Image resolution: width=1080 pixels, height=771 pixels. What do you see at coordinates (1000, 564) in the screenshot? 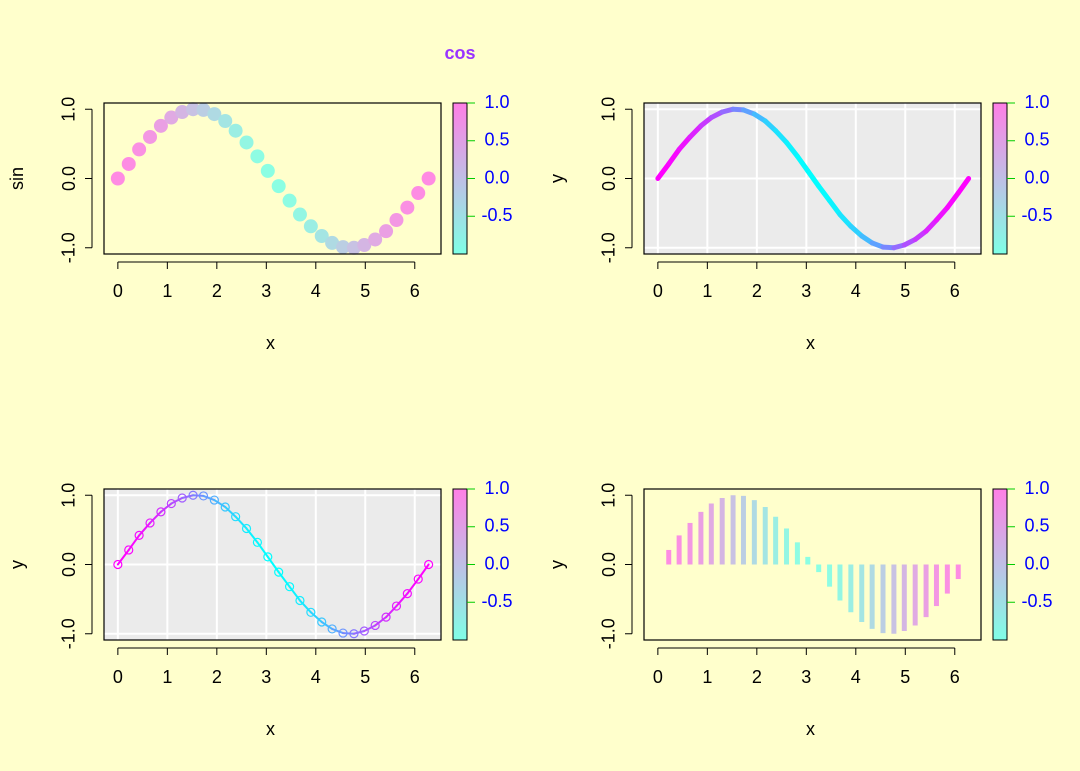
I see `color-key` at bounding box center [1000, 564].